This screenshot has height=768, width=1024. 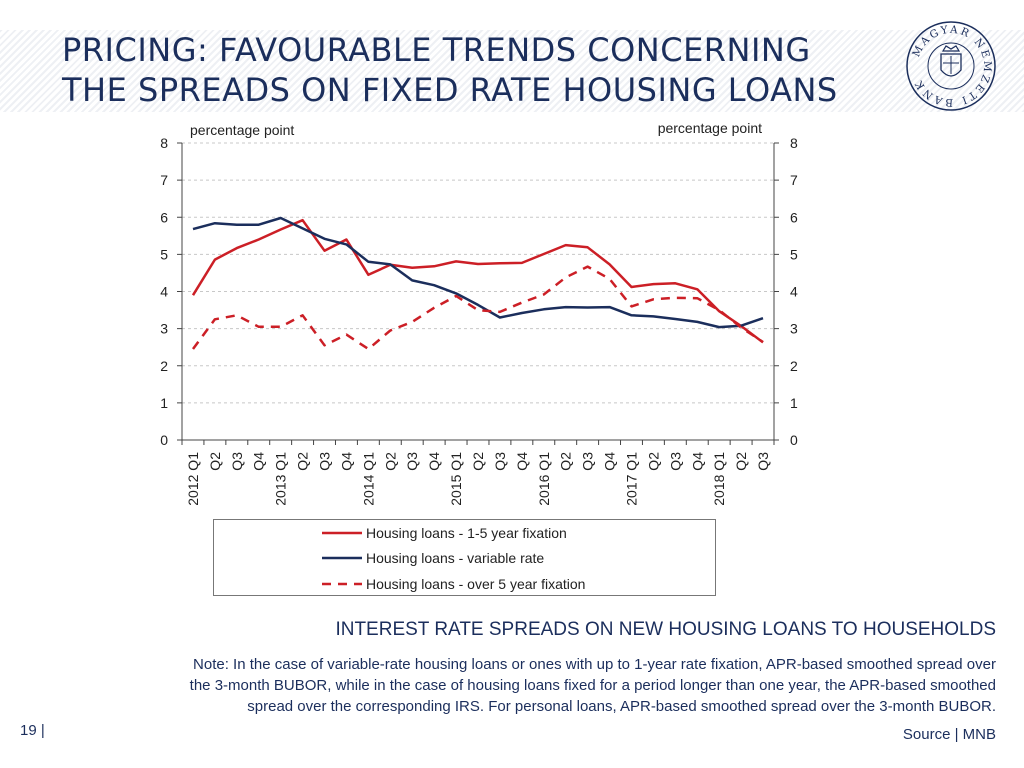 What do you see at coordinates (466, 533) in the screenshot?
I see `legend-label: Housing loans - 1-5 year fixation` at bounding box center [466, 533].